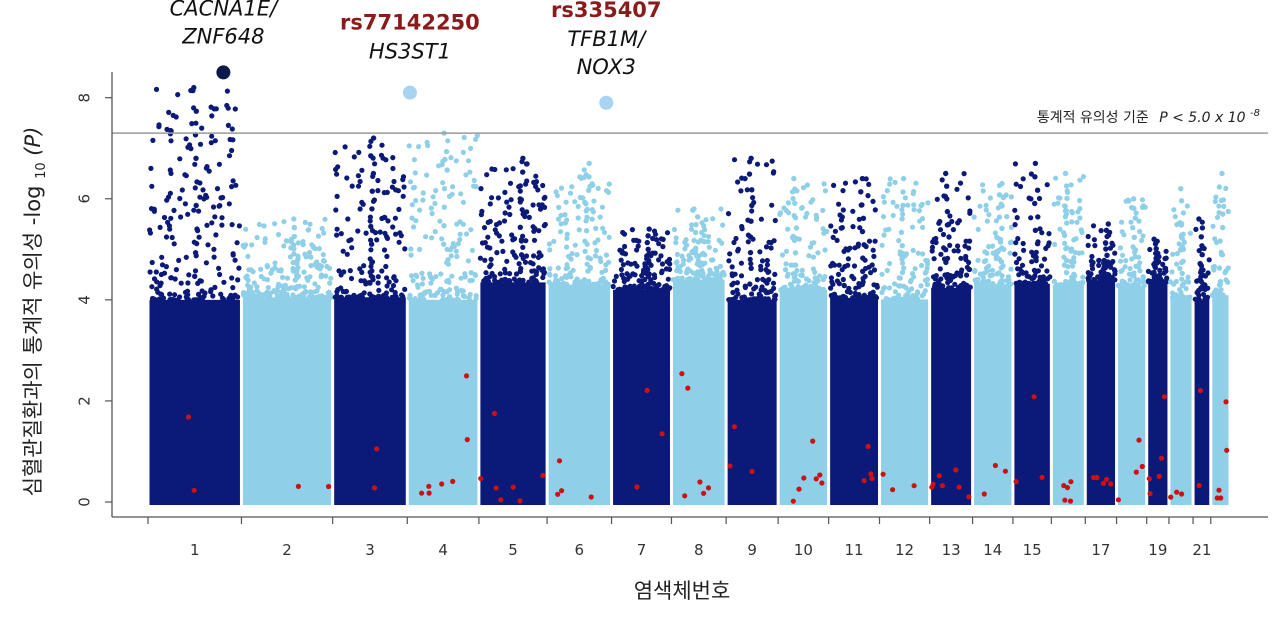 The height and width of the screenshot is (622, 1277). I want to click on y-tick-label: 2, so click(85, 401).